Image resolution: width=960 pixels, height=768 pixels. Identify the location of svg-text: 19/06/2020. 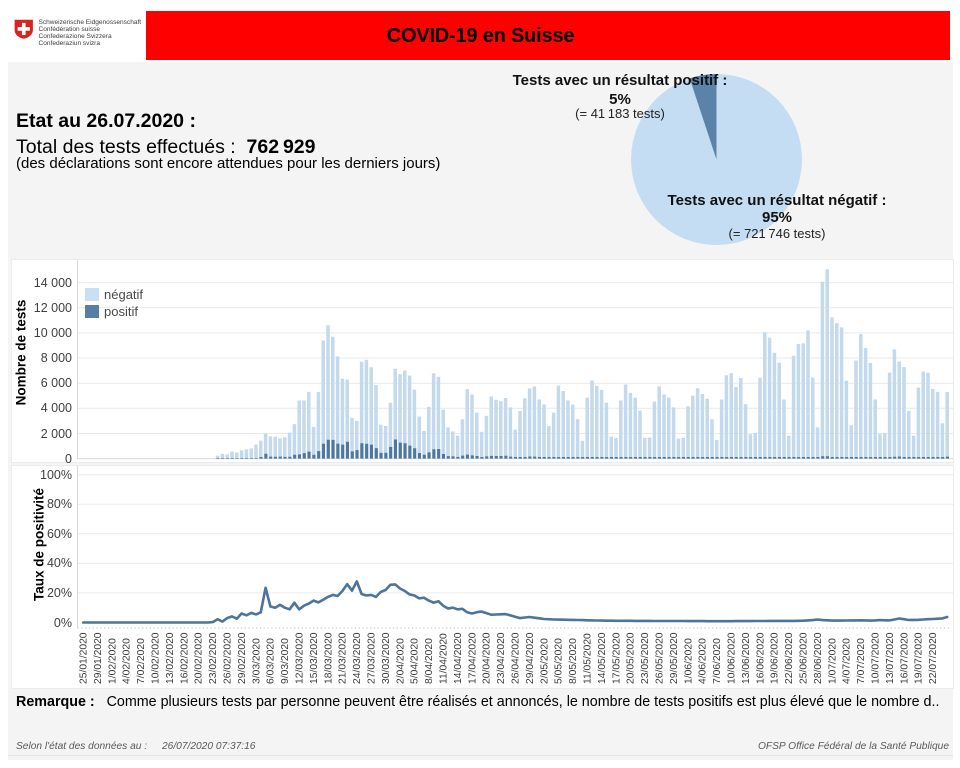
(775, 658).